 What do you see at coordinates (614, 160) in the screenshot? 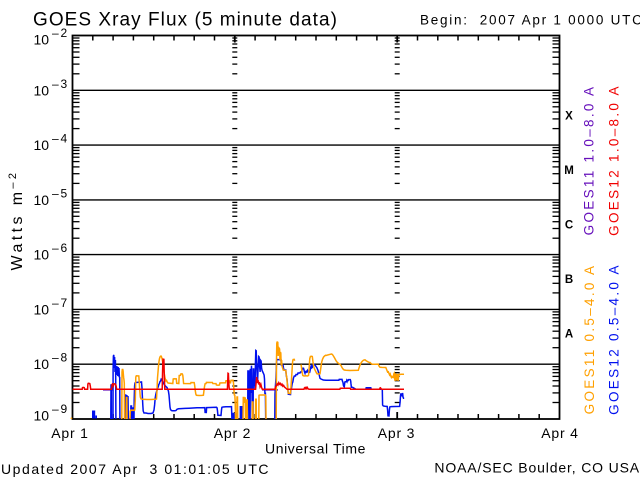
I see `svg-text: GOES12 1.0–8.0 A` at bounding box center [614, 160].